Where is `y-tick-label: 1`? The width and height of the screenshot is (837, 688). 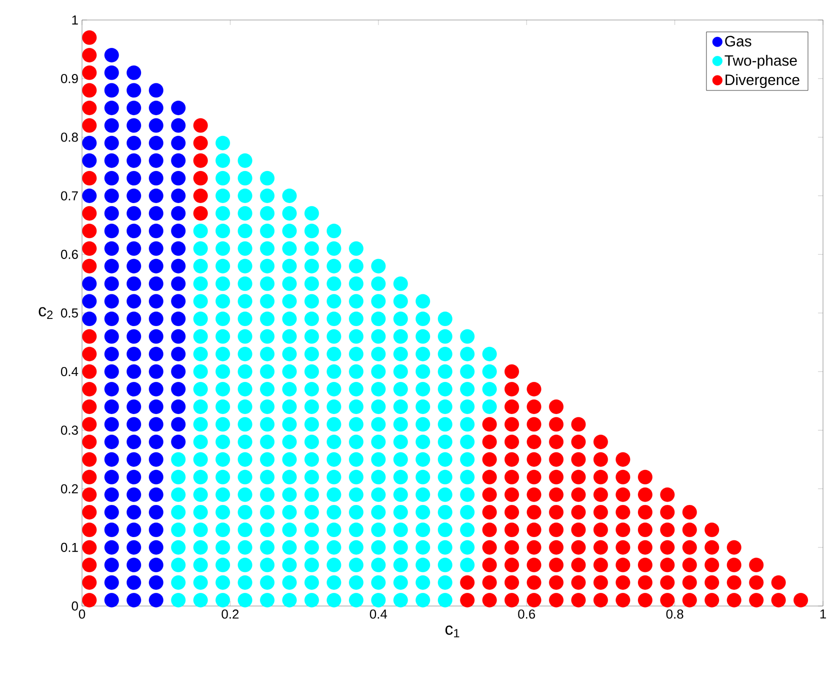 y-tick-label: 1 is located at coordinates (75, 20).